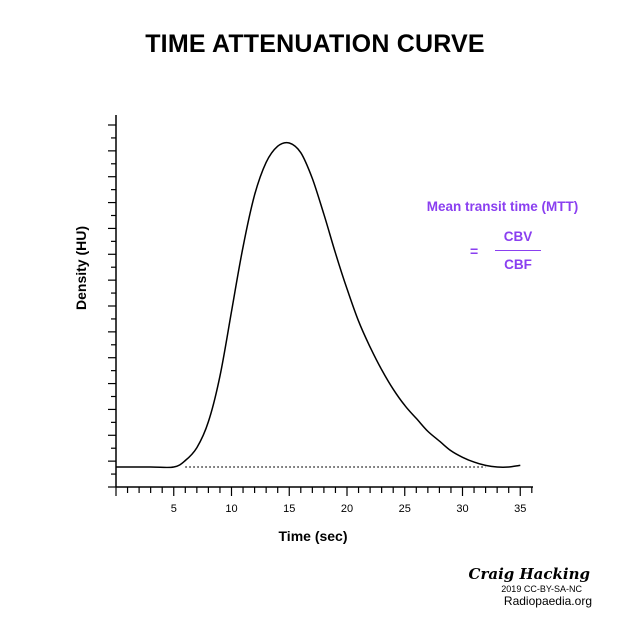  What do you see at coordinates (313, 536) in the screenshot?
I see `x-axis-label: Time (sec)` at bounding box center [313, 536].